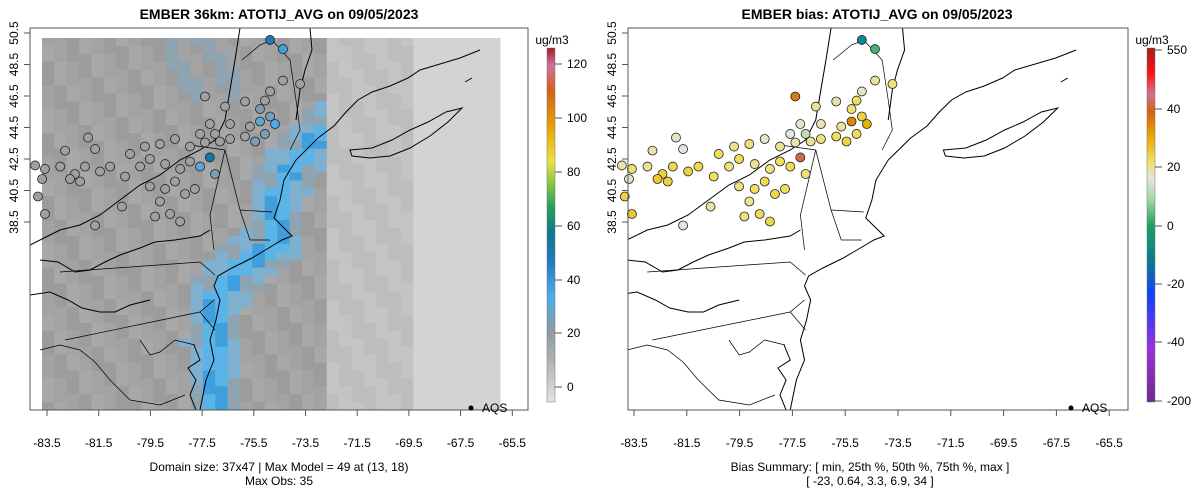 The width and height of the screenshot is (1200, 502). What do you see at coordinates (612, 64) in the screenshot?
I see `y-tick-label: 48.5` at bounding box center [612, 64].